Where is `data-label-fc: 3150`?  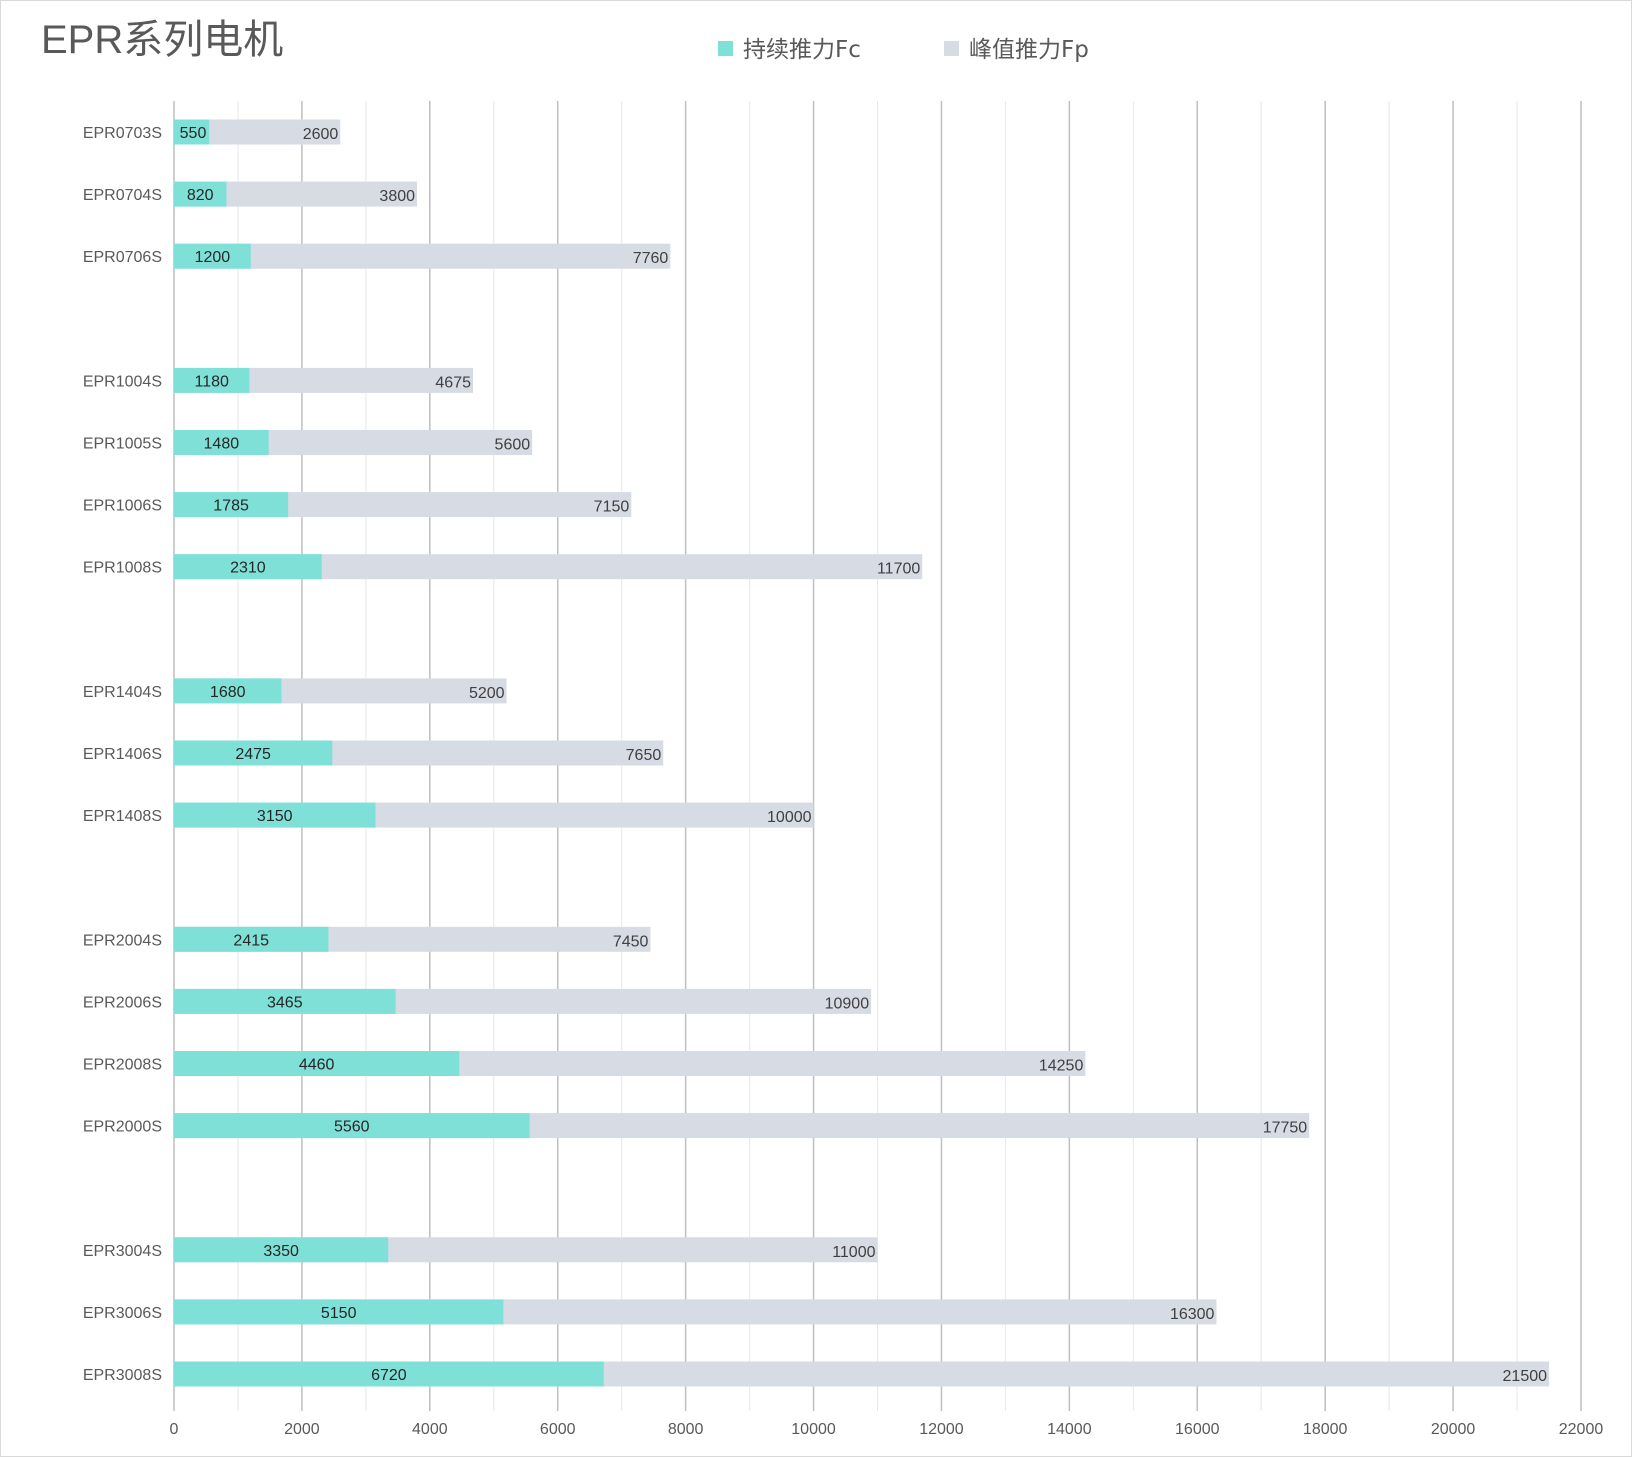
data-label-fc: 3150 is located at coordinates (275, 816).